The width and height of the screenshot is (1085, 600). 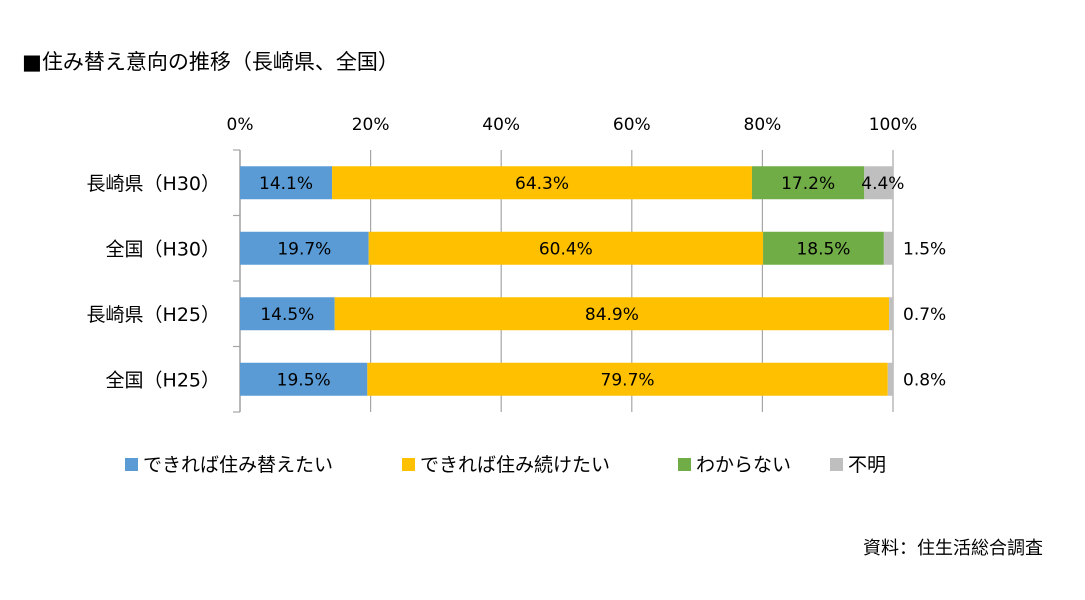 I want to click on data-label: 60.4%, so click(x=566, y=249).